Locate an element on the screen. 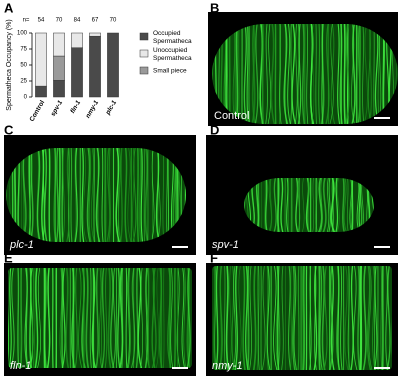 The height and width of the screenshot is (380, 400). cell-body is located at coordinates (96, 195).